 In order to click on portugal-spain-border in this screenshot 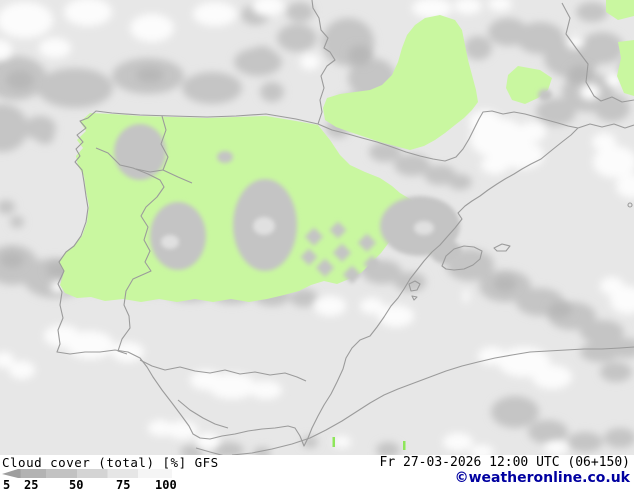, I will do `click(130, 251)`.